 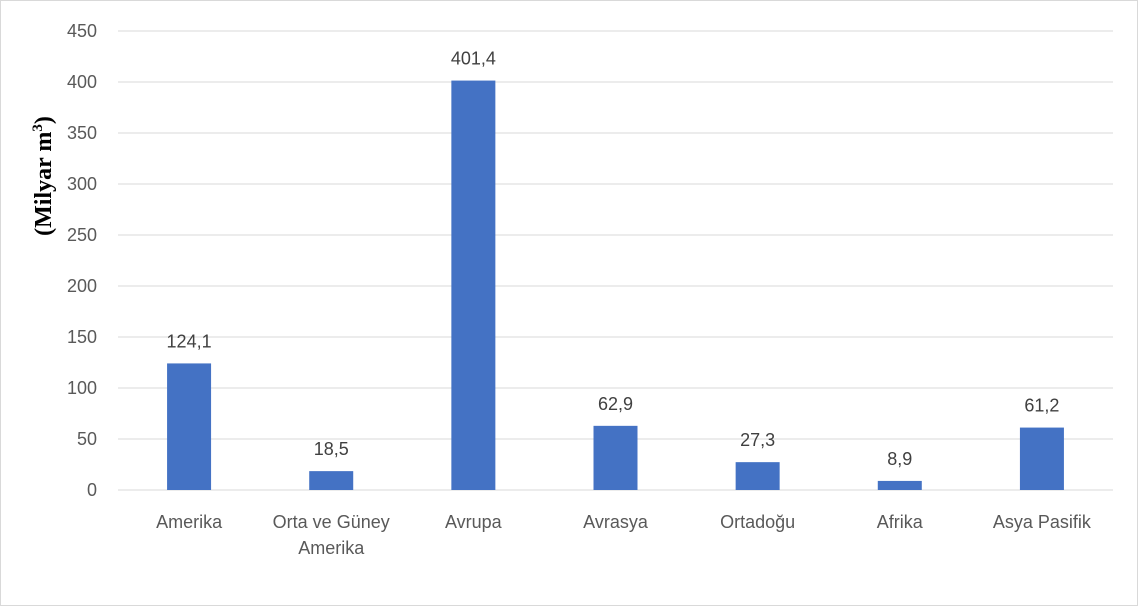 I want to click on y-axis-ticks: 0 50 100 150 200 250 300 350 400 450, so click(x=82, y=260).